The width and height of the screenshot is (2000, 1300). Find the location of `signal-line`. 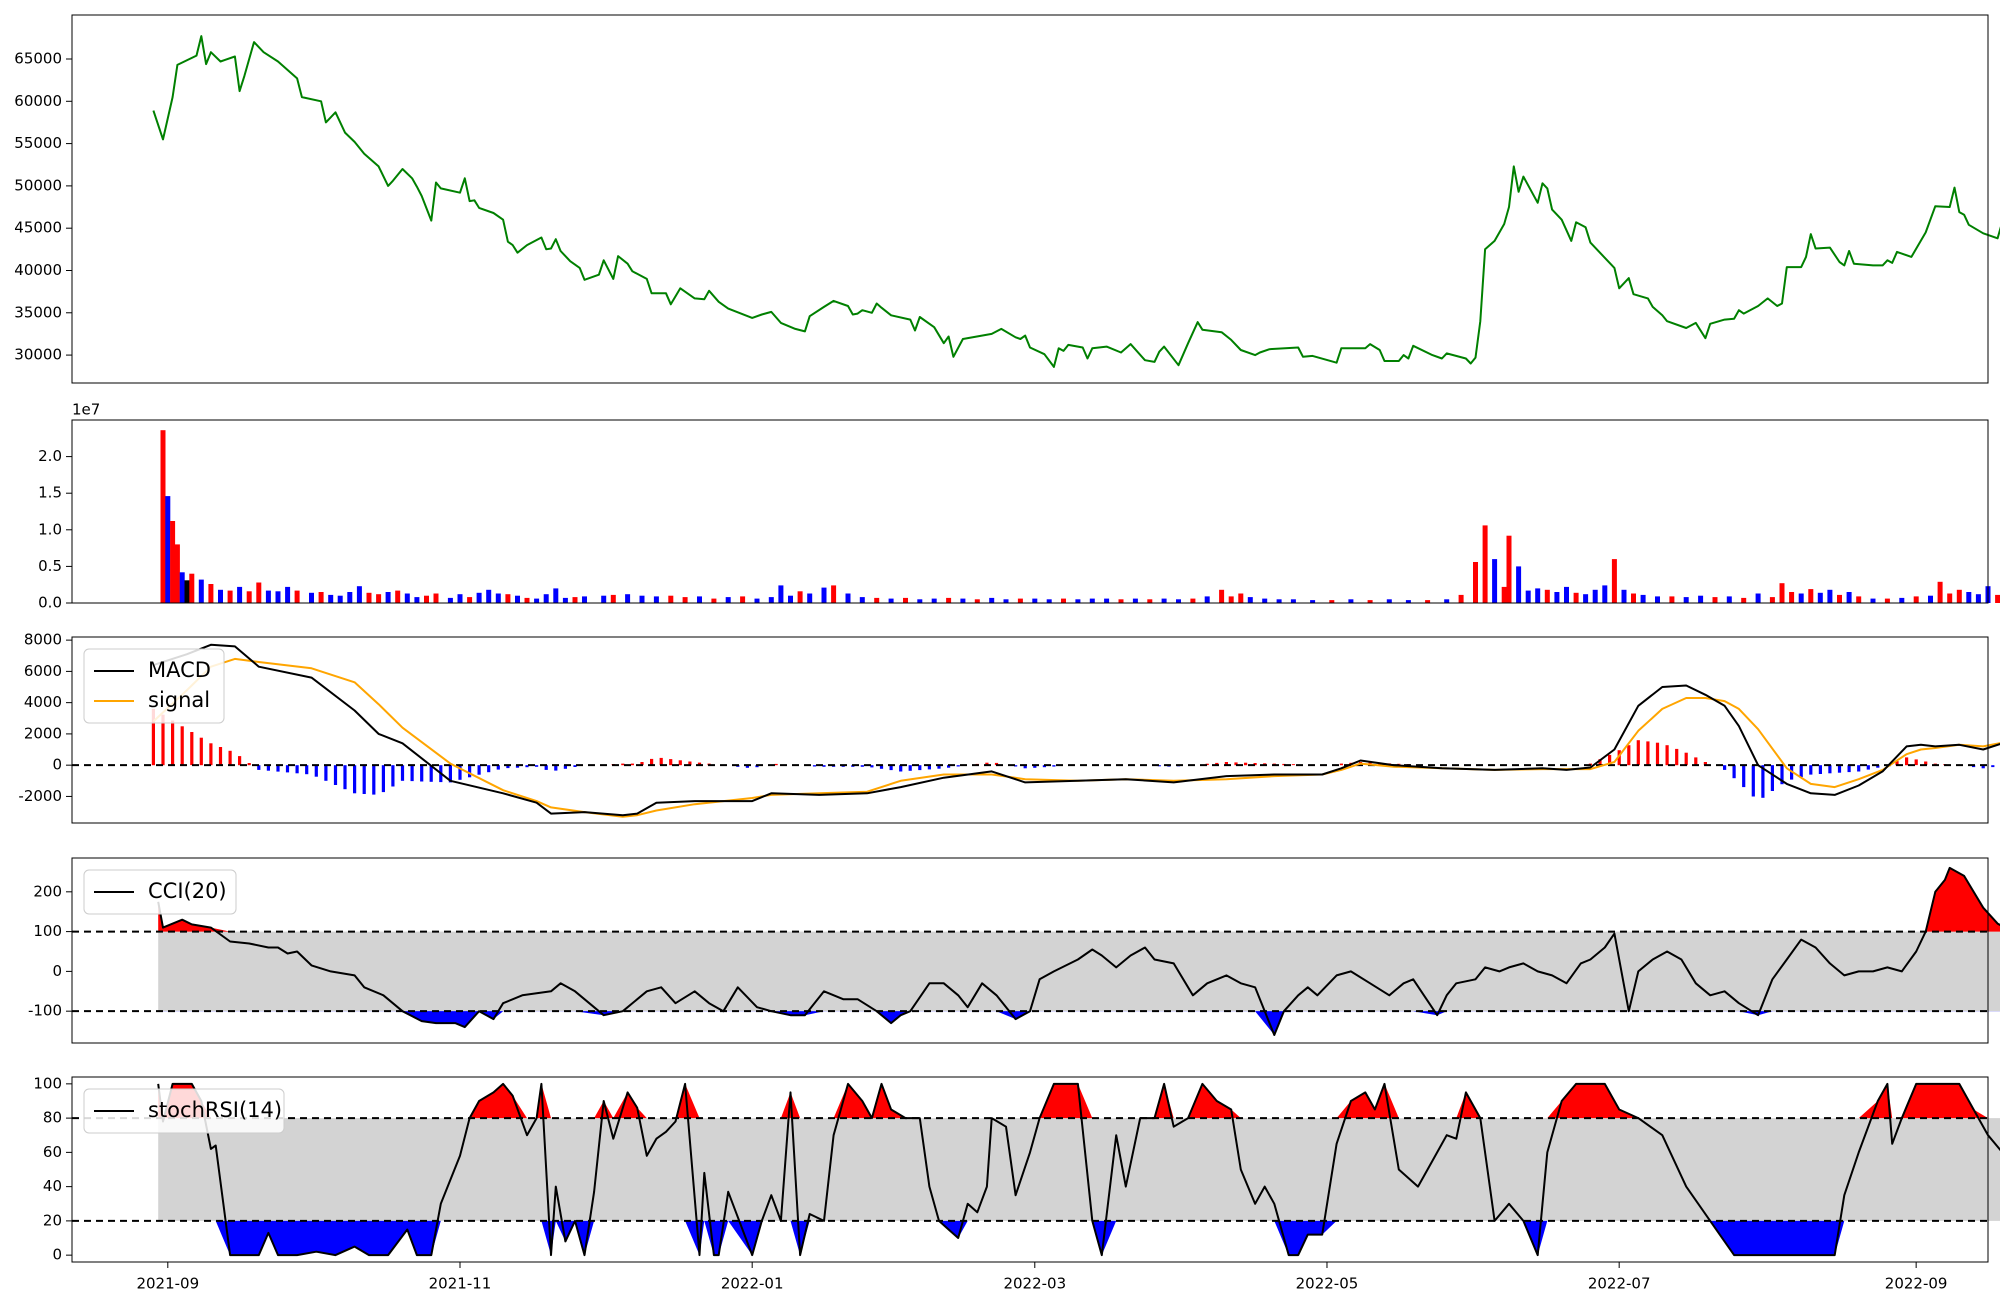

signal-line is located at coordinates (1076, 737).